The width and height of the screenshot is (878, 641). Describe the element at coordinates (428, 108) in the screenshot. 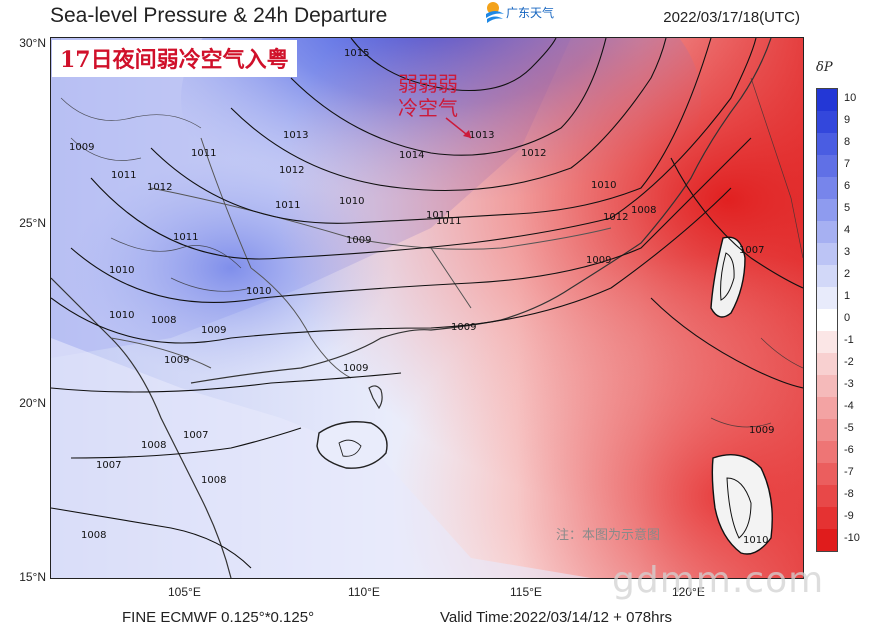

I see `annotation-line: 冷空气` at that location.